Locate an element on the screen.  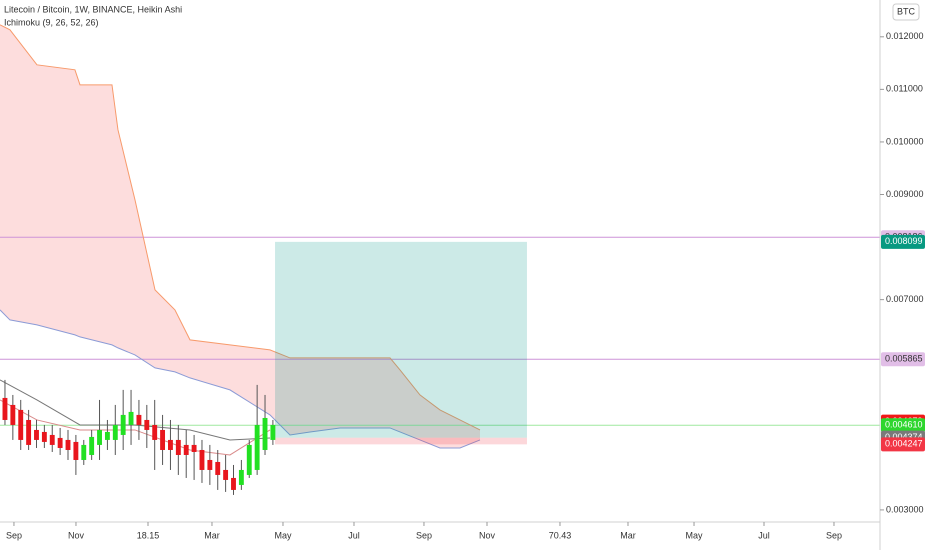
price-label: 0.004374 is located at coordinates (904, 437).